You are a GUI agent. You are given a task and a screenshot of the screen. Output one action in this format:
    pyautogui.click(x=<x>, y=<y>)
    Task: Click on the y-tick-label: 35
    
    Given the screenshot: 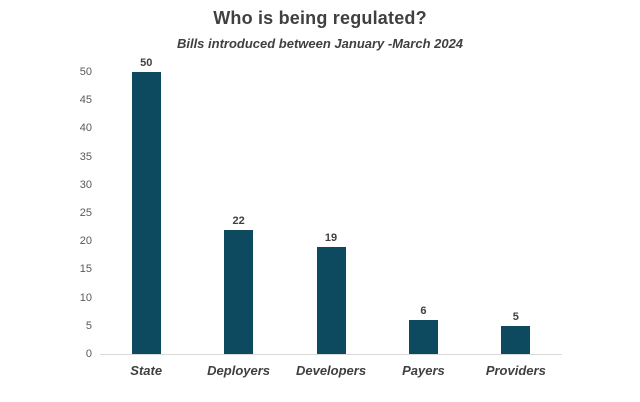 What is the action you would take?
    pyautogui.click(x=85, y=156)
    